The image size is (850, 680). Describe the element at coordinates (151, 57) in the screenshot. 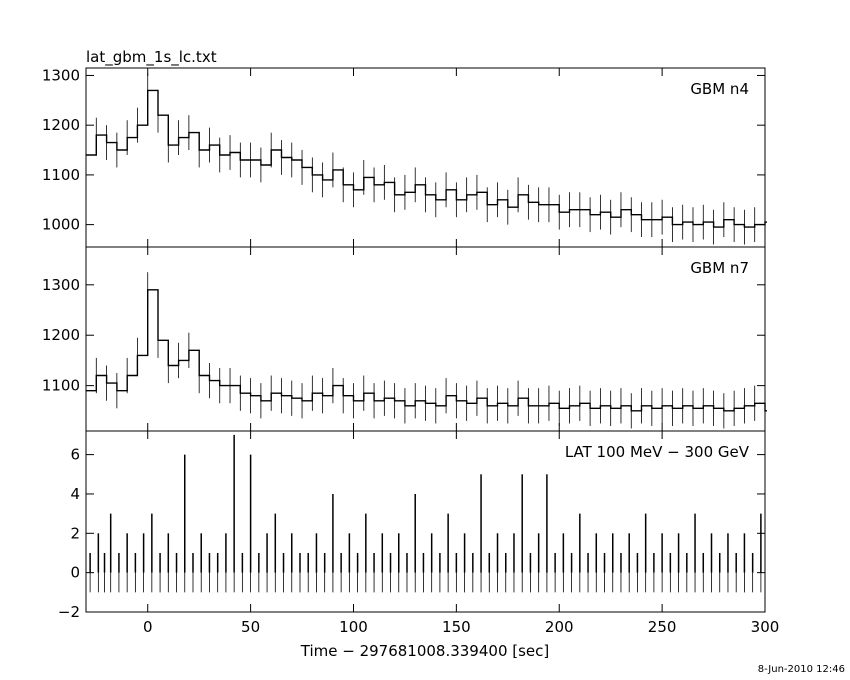

I see `figure-title: lat_gbm_1s_lc.txt` at that location.